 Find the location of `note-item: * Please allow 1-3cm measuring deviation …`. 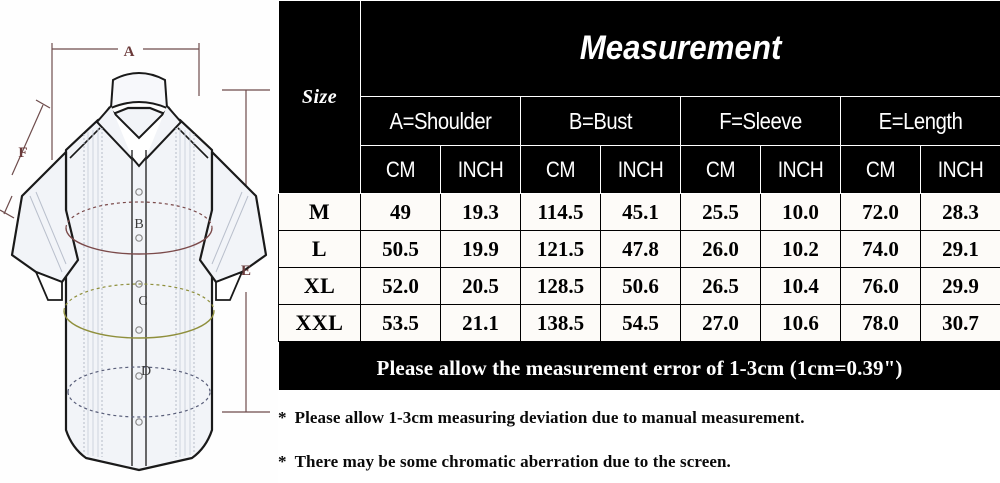

note-item: * Please allow 1-3cm measuring deviation … is located at coordinates (541, 418).